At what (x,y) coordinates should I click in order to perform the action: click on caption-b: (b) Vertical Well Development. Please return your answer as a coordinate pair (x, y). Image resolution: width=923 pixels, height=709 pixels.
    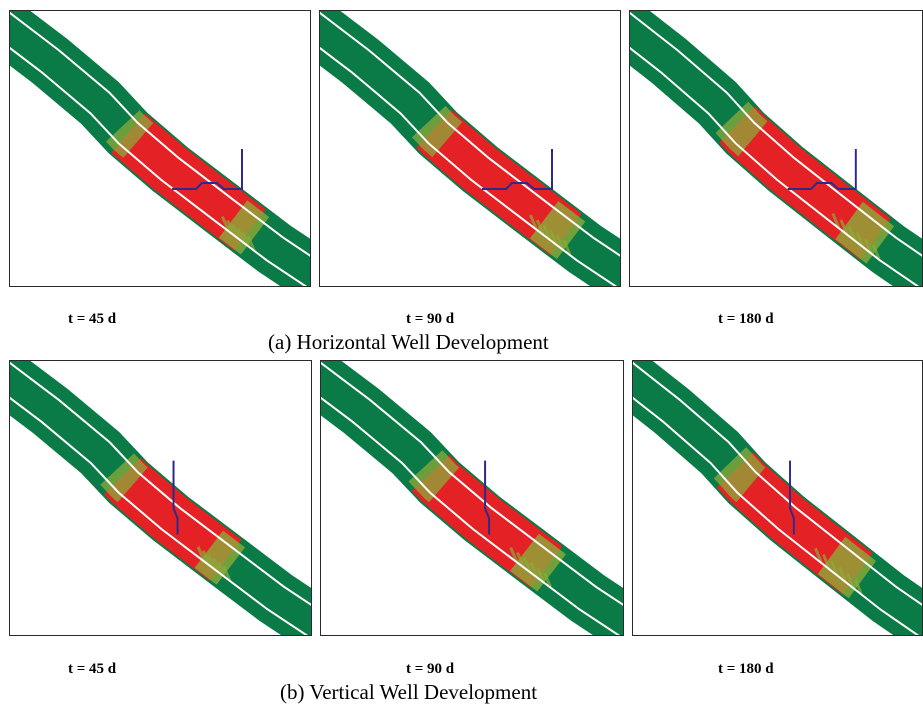
    Looking at the image, I should click on (409, 692).